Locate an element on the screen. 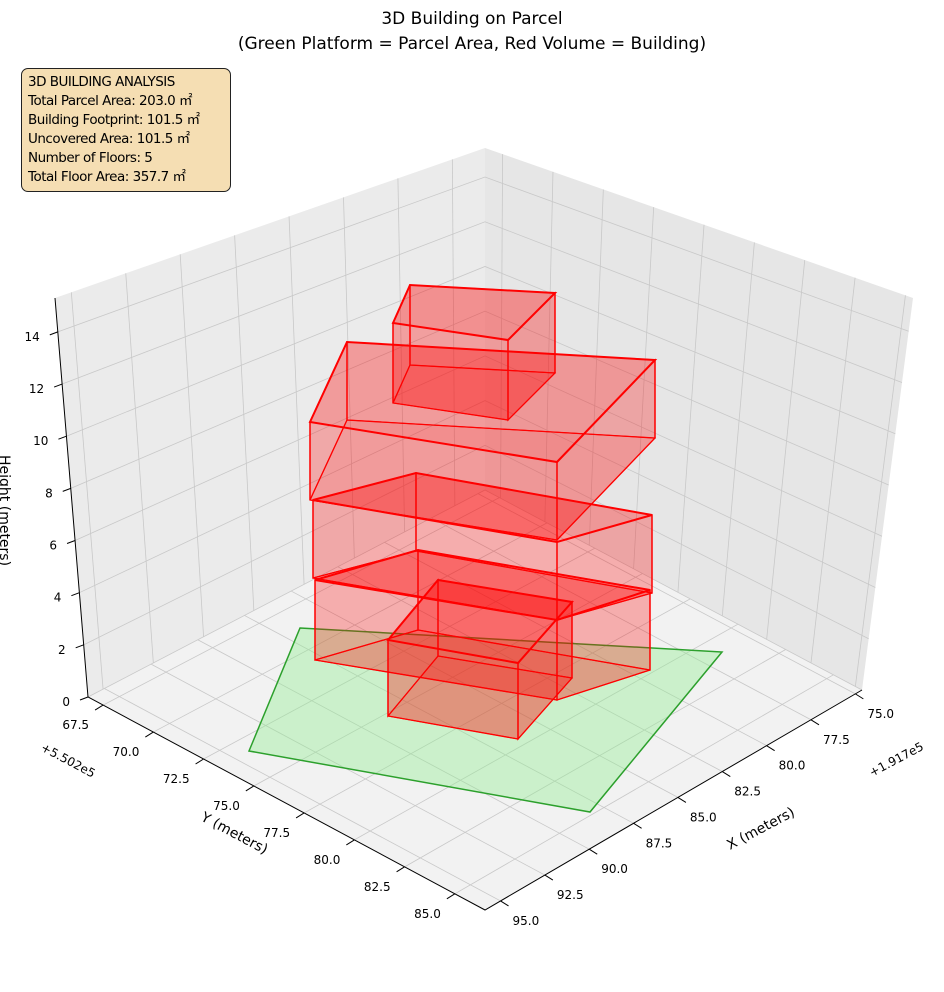 Image resolution: width=944 pixels, height=992 pixels. z-tick-label: 4 is located at coordinates (58, 598).